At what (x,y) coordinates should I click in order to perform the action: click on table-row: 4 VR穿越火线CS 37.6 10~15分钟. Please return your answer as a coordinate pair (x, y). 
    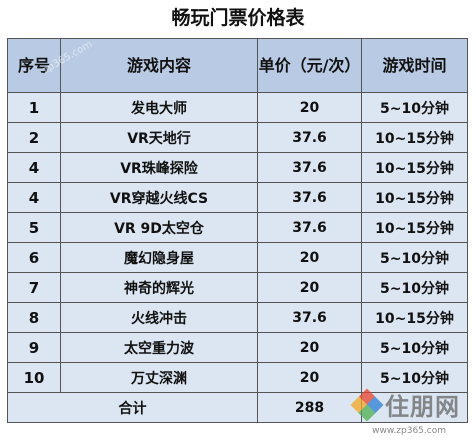
    Looking at the image, I should click on (237, 197).